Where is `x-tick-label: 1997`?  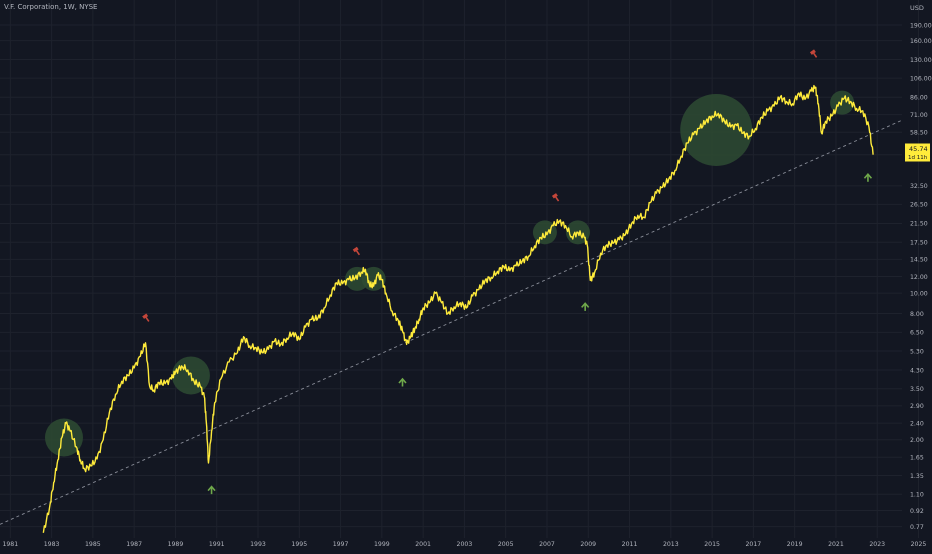 x-tick-label: 1997 is located at coordinates (341, 544).